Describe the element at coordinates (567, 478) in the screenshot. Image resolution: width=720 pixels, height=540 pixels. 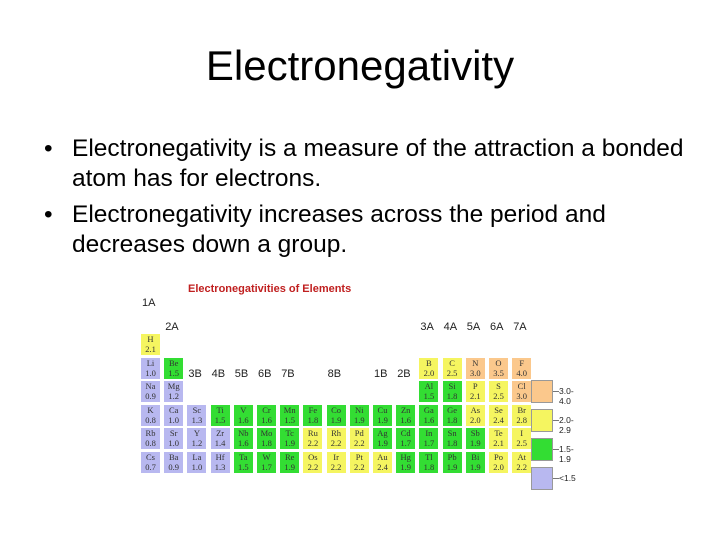
I see `legend-label: <1.5` at that location.